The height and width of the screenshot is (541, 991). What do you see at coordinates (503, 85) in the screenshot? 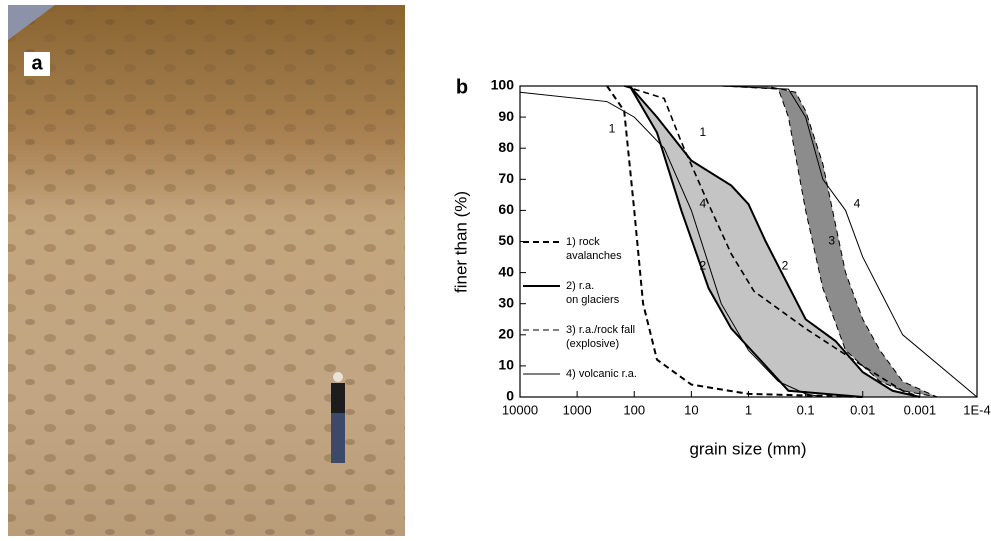
I see `y-tick-label: 100` at bounding box center [503, 85].